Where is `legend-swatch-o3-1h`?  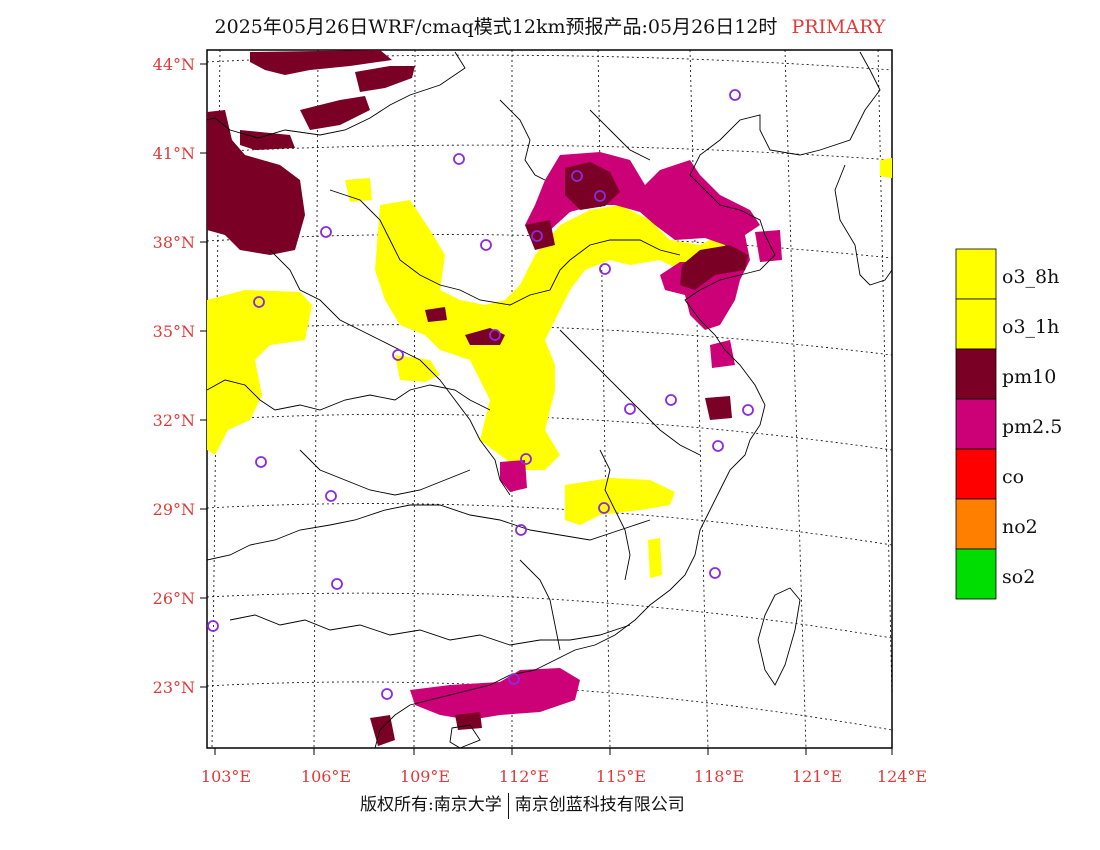
legend-swatch-o3-1h is located at coordinates (976, 324).